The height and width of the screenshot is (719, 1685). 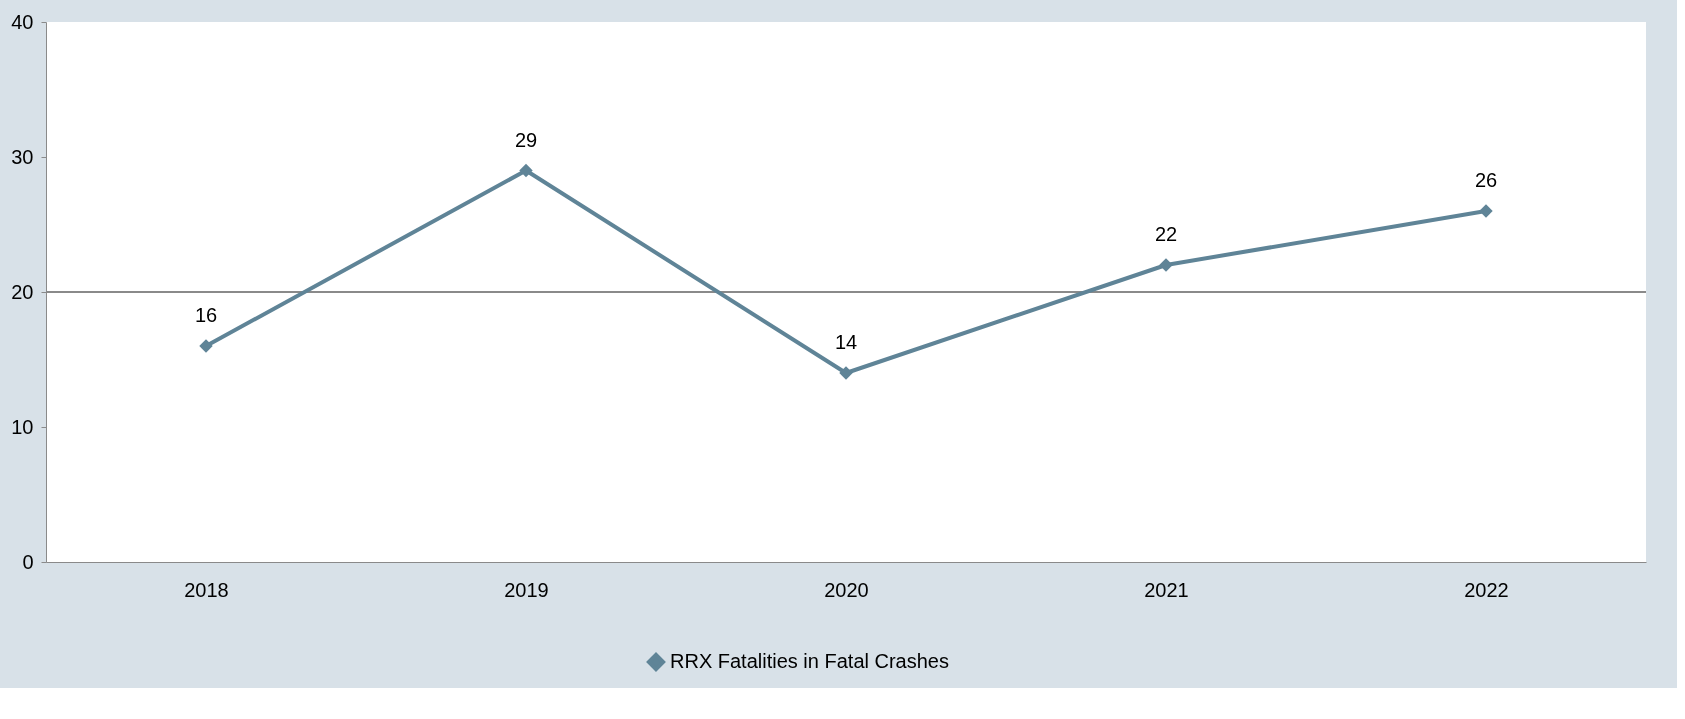 I want to click on data-label: 14, so click(x=846, y=342).